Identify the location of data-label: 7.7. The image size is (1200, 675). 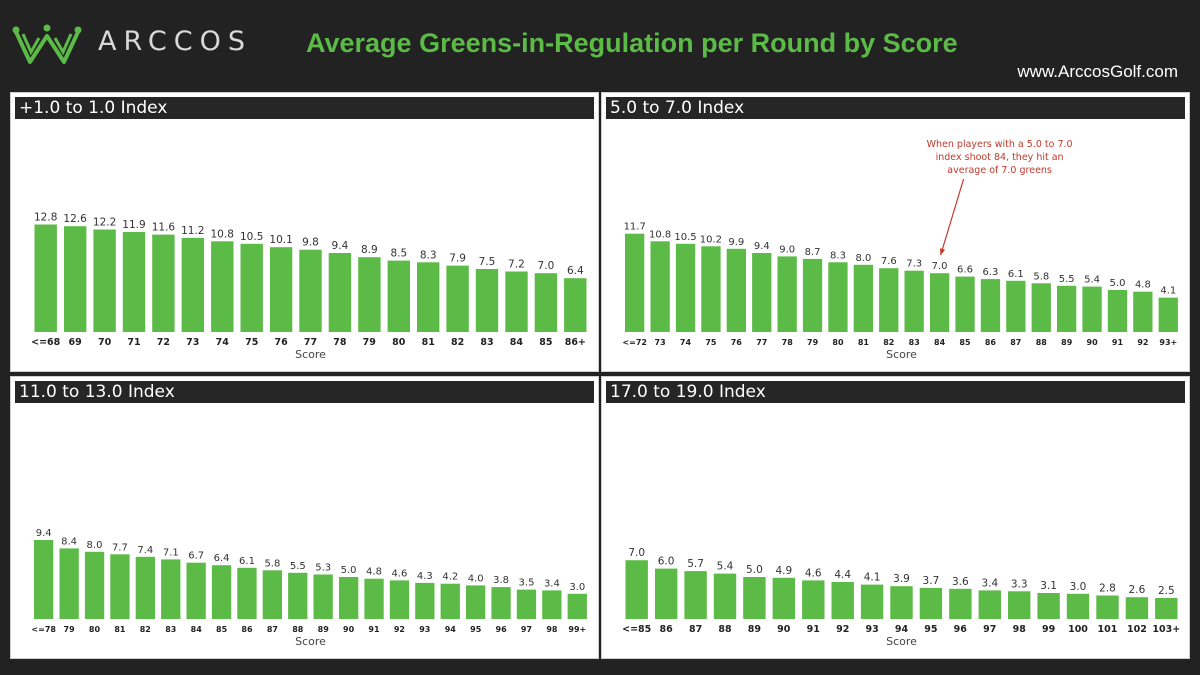
(120, 547).